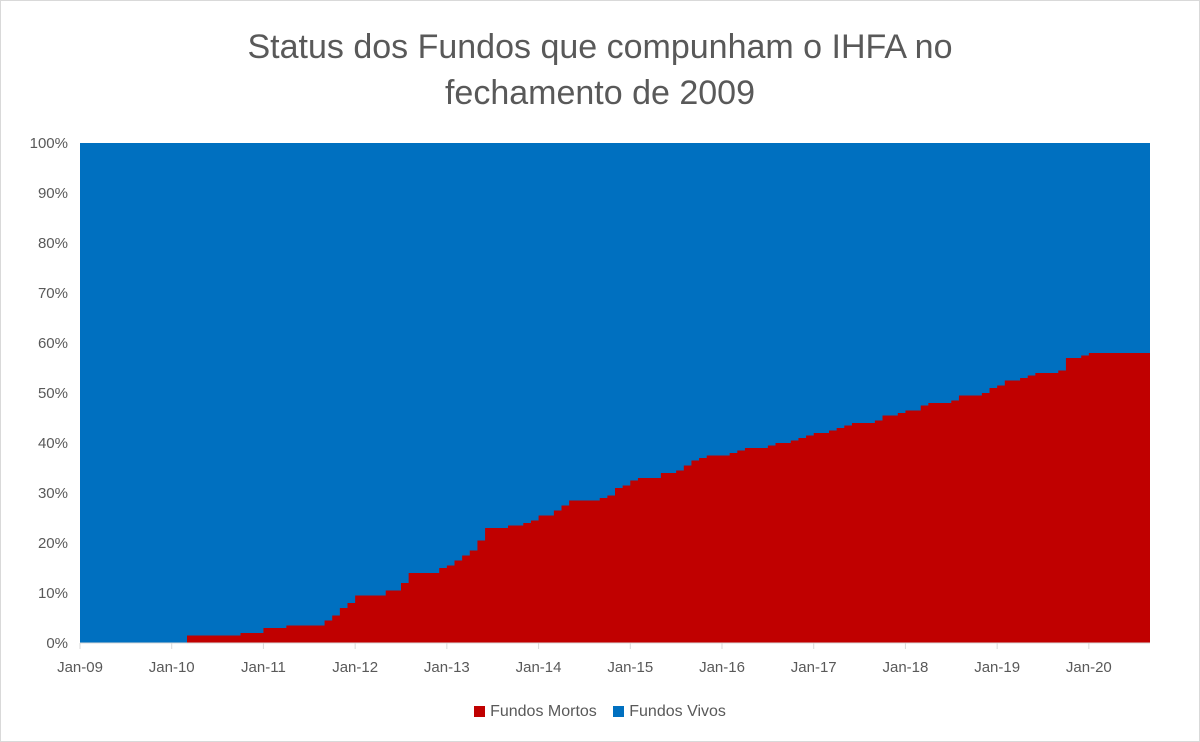 This screenshot has height=742, width=1200. What do you see at coordinates (447, 667) in the screenshot?
I see `x-tick-label: Jan-13` at bounding box center [447, 667].